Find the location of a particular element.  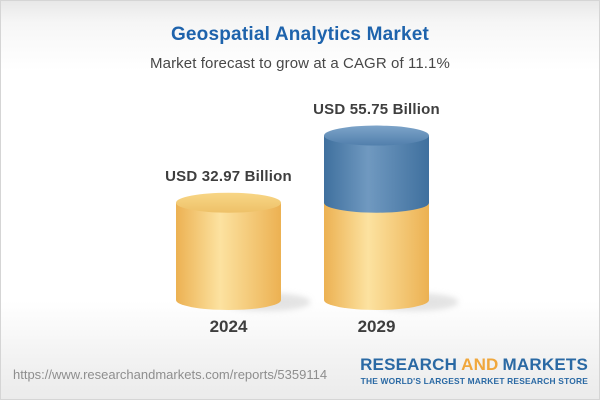

bar-2029-blue-segment is located at coordinates (376, 174).